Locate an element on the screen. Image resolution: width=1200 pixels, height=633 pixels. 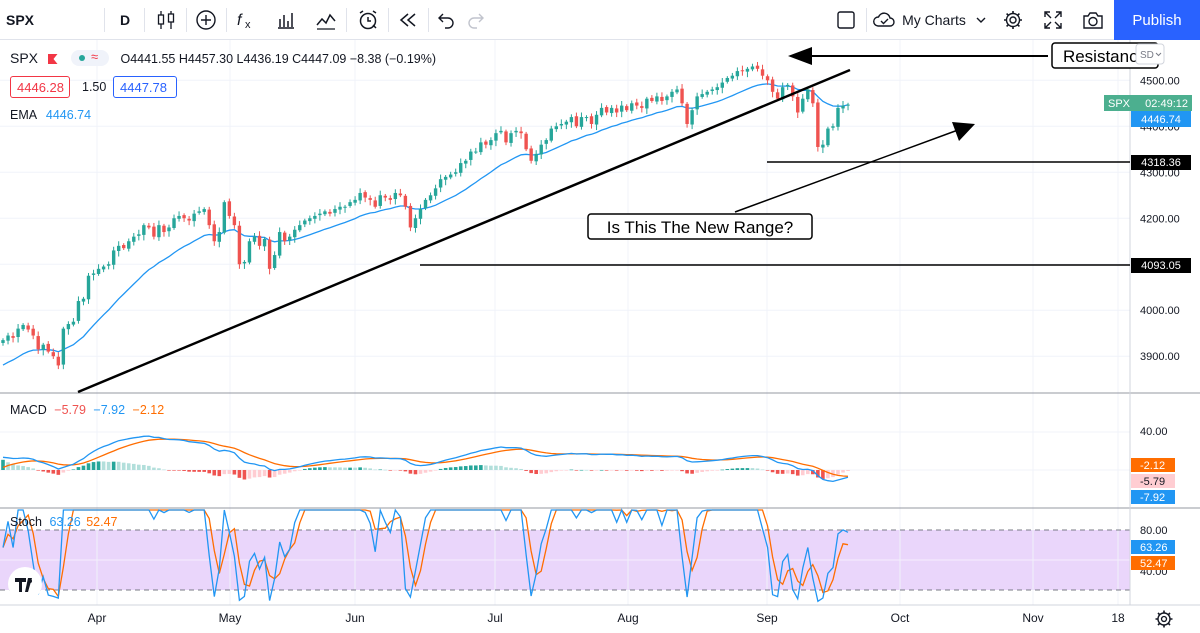
my-charts-button: My Charts is located at coordinates (930, 20).